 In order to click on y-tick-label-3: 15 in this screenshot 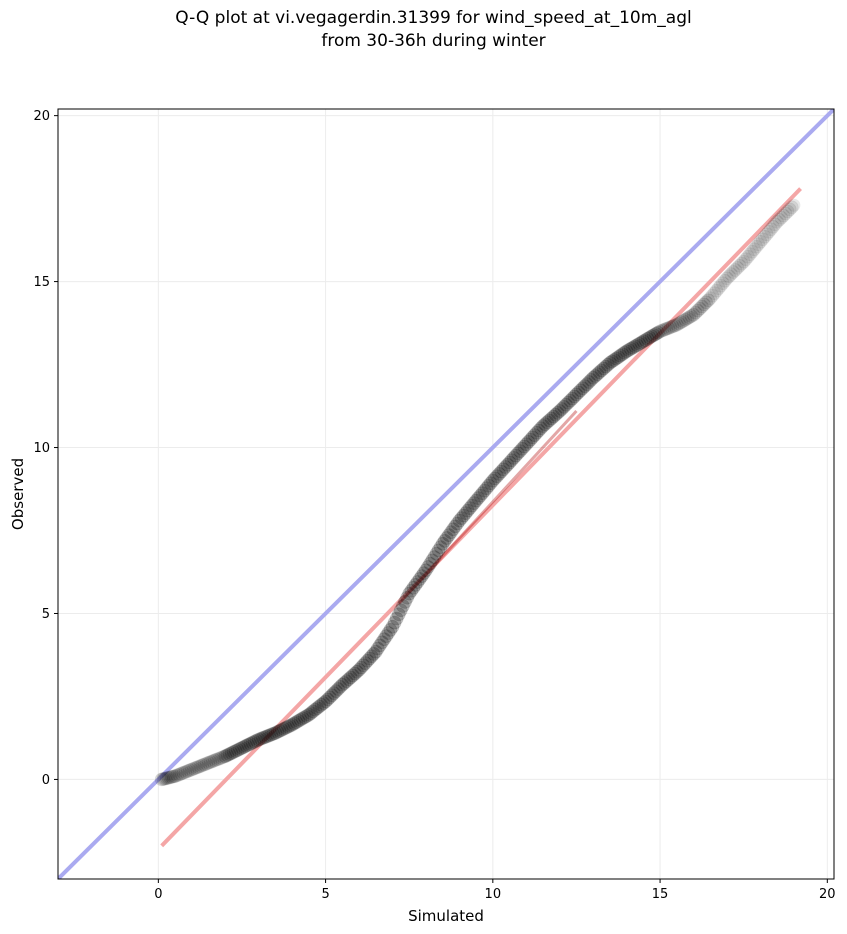, I will do `click(41, 282)`.